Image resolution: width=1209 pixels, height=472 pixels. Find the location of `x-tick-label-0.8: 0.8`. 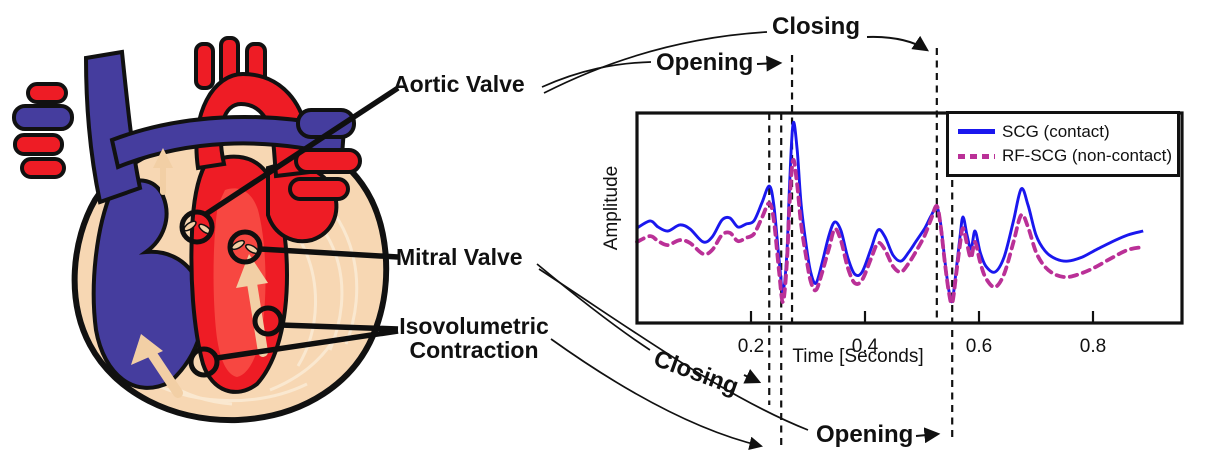

x-tick-label-0.8: 0.8 is located at coordinates (1093, 346).